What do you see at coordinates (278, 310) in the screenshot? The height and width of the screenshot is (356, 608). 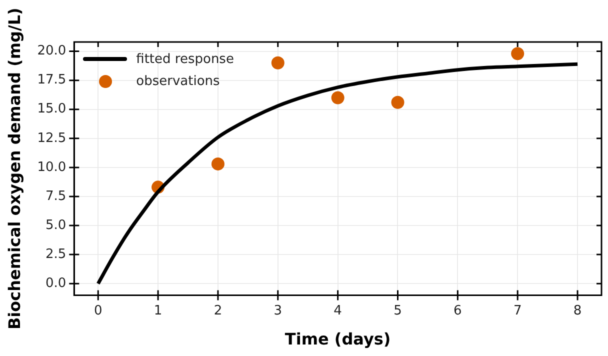 I see `x-tick-label: 3` at bounding box center [278, 310].